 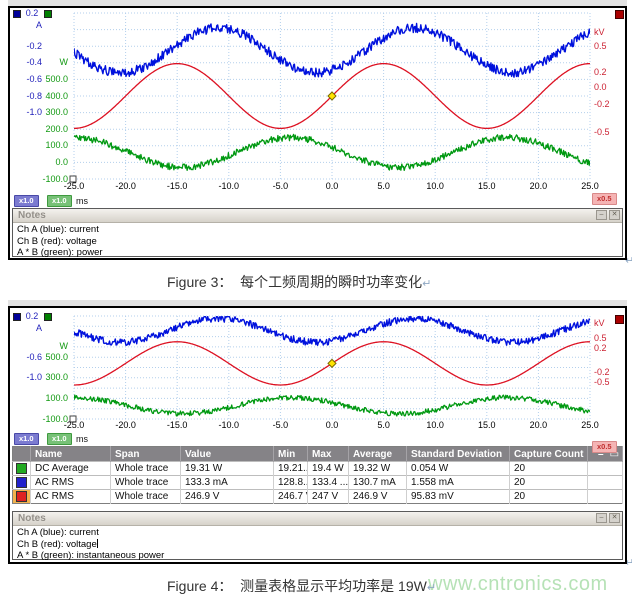 I want to click on figure-4-label: Figure 4：, so click(x=200, y=586).